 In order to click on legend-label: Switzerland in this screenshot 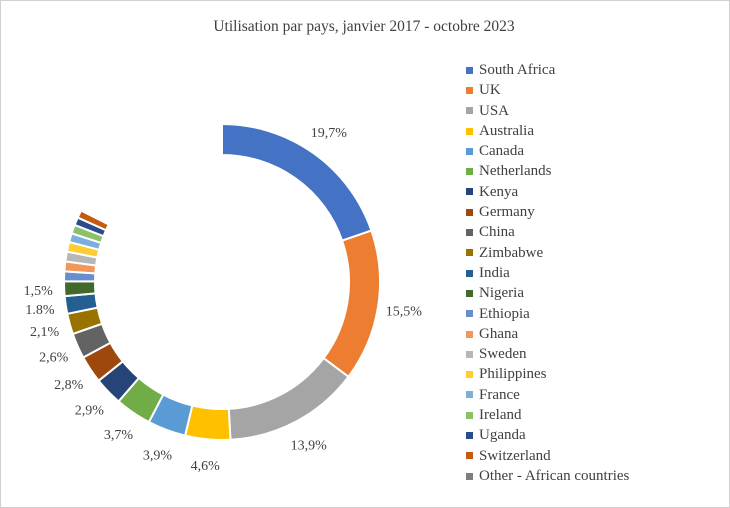, I will do `click(515, 455)`.